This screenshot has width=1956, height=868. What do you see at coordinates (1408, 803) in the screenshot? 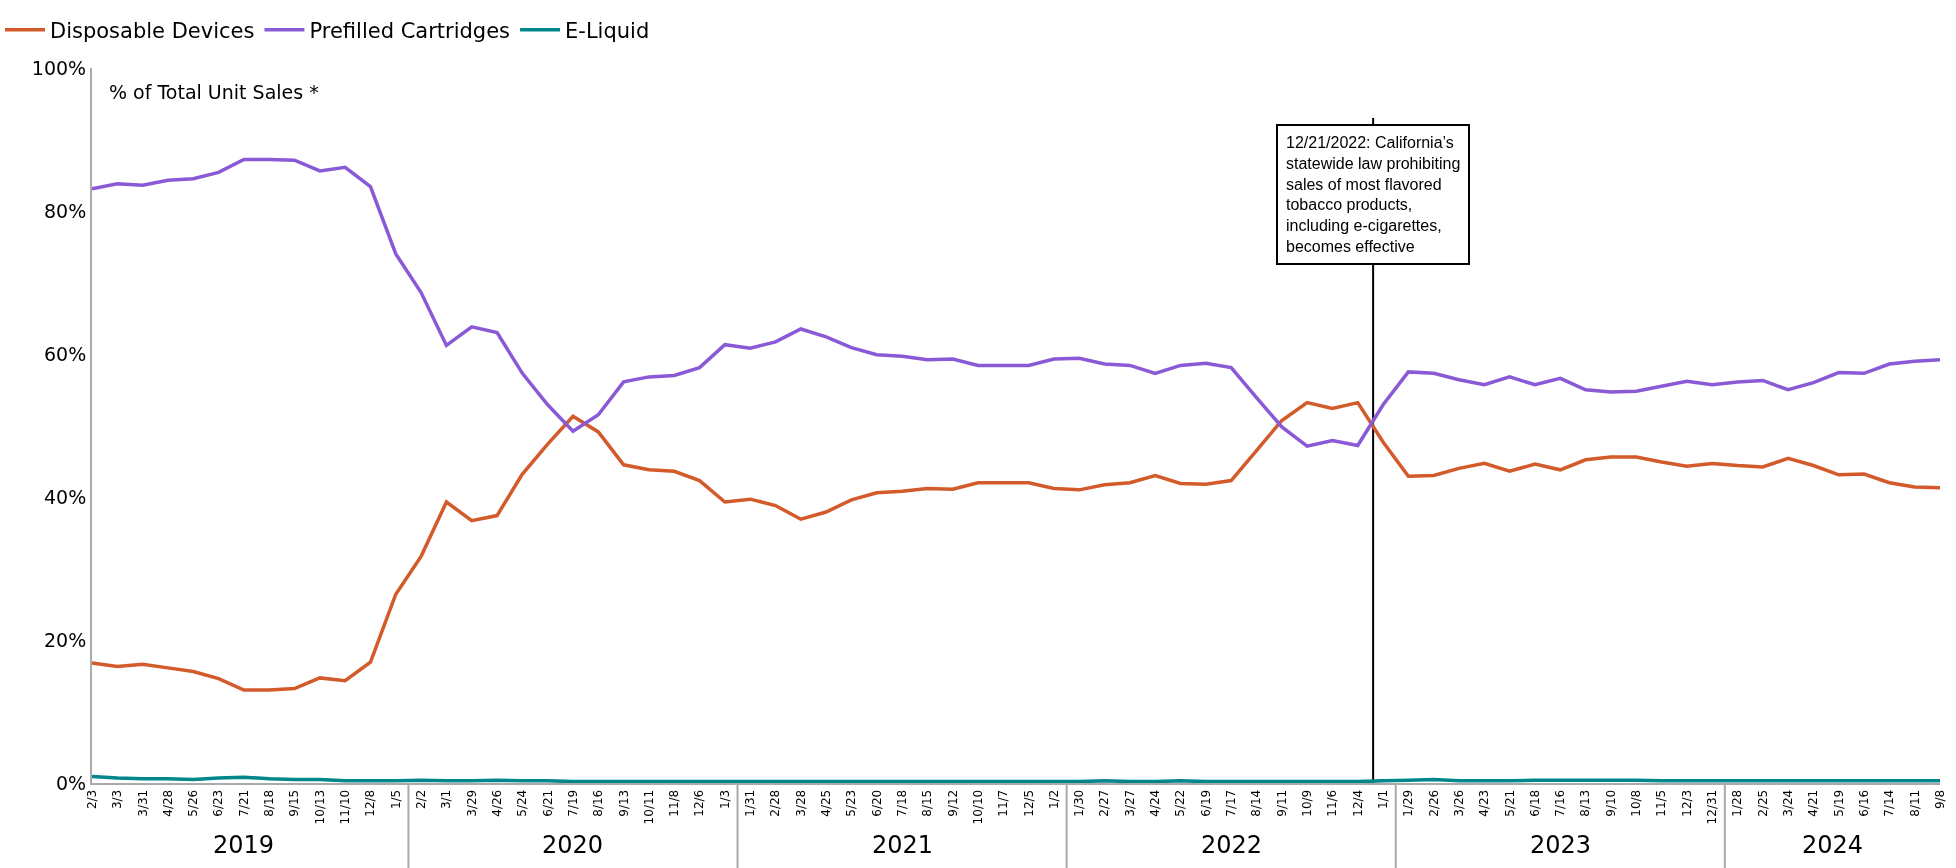
I see `x-tick-label: 1/29` at bounding box center [1408, 803].